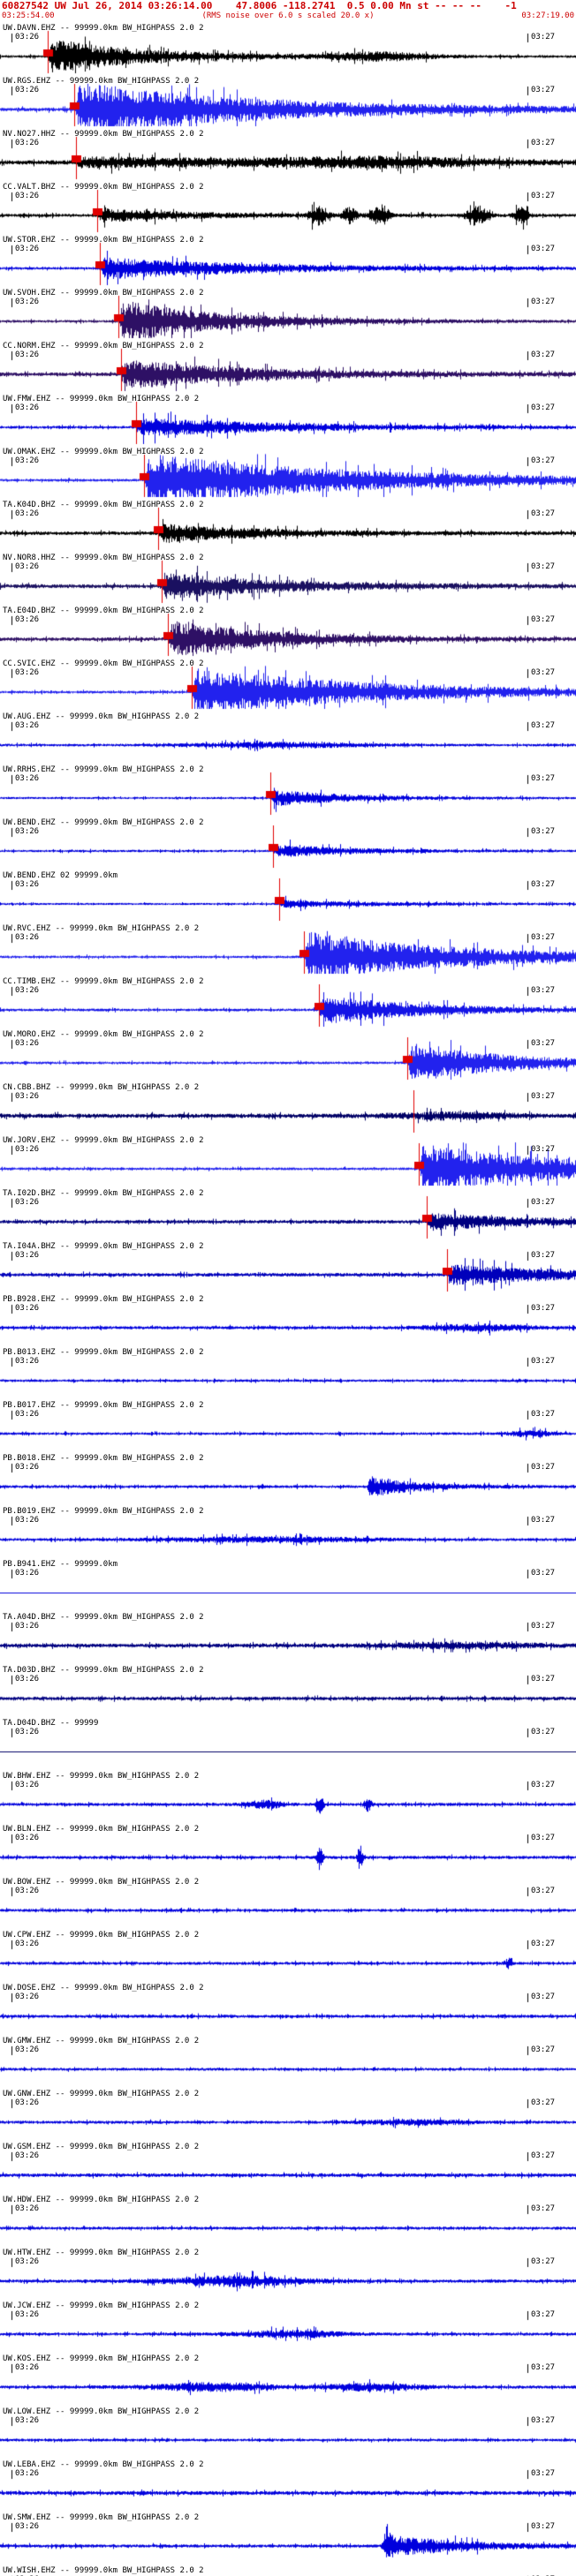 Image resolution: width=576 pixels, height=2576 pixels. I want to click on tick-label-left: 03:26, so click(27, 408).